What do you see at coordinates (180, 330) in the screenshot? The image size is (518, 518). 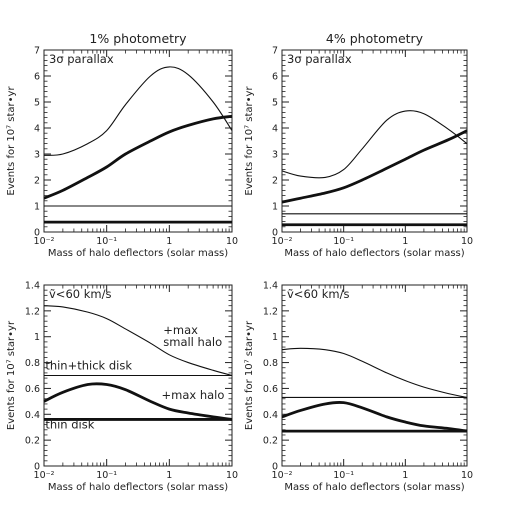 I see `curve-label: +max` at bounding box center [180, 330].